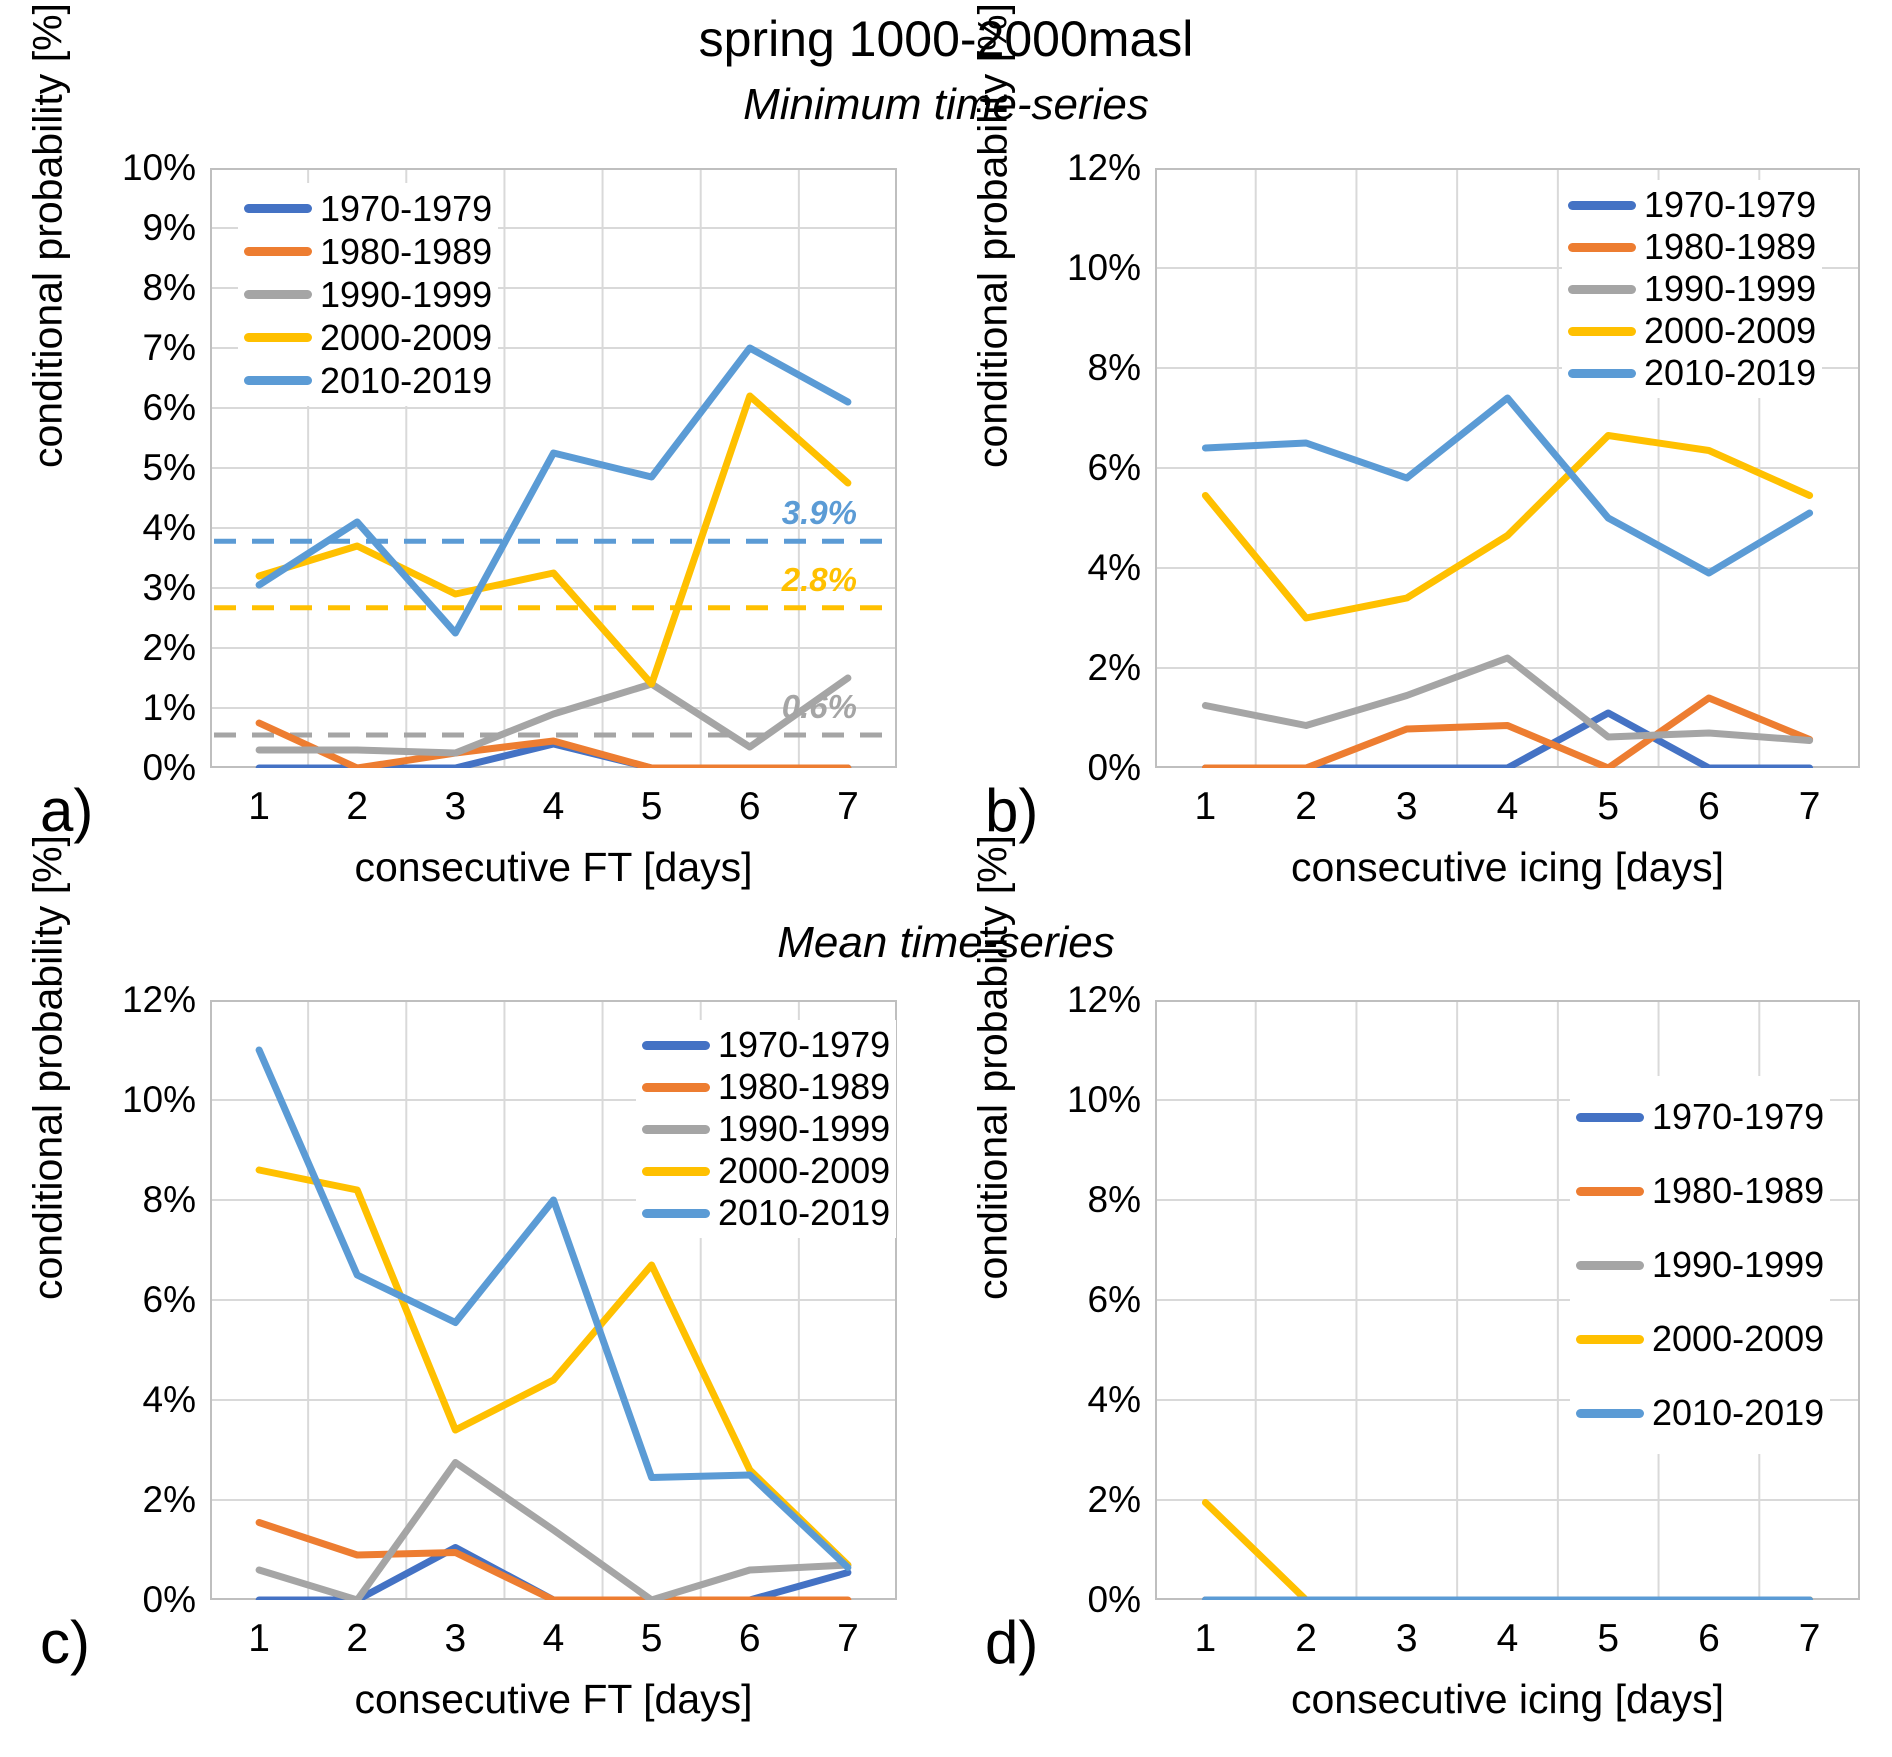 This screenshot has width=1892, height=1757. Describe the element at coordinates (65, 1642) in the screenshot. I see `panel-letter-c: c)` at that location.